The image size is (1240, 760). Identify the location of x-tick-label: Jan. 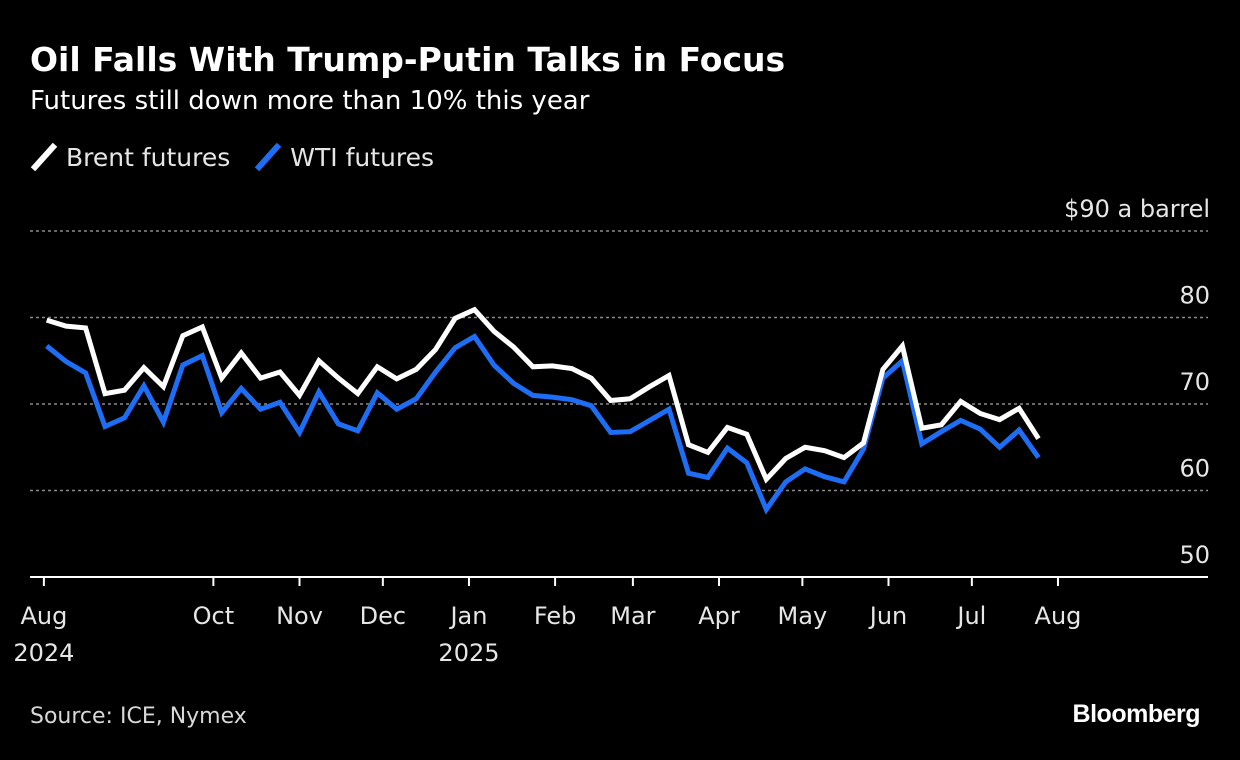
(467, 616).